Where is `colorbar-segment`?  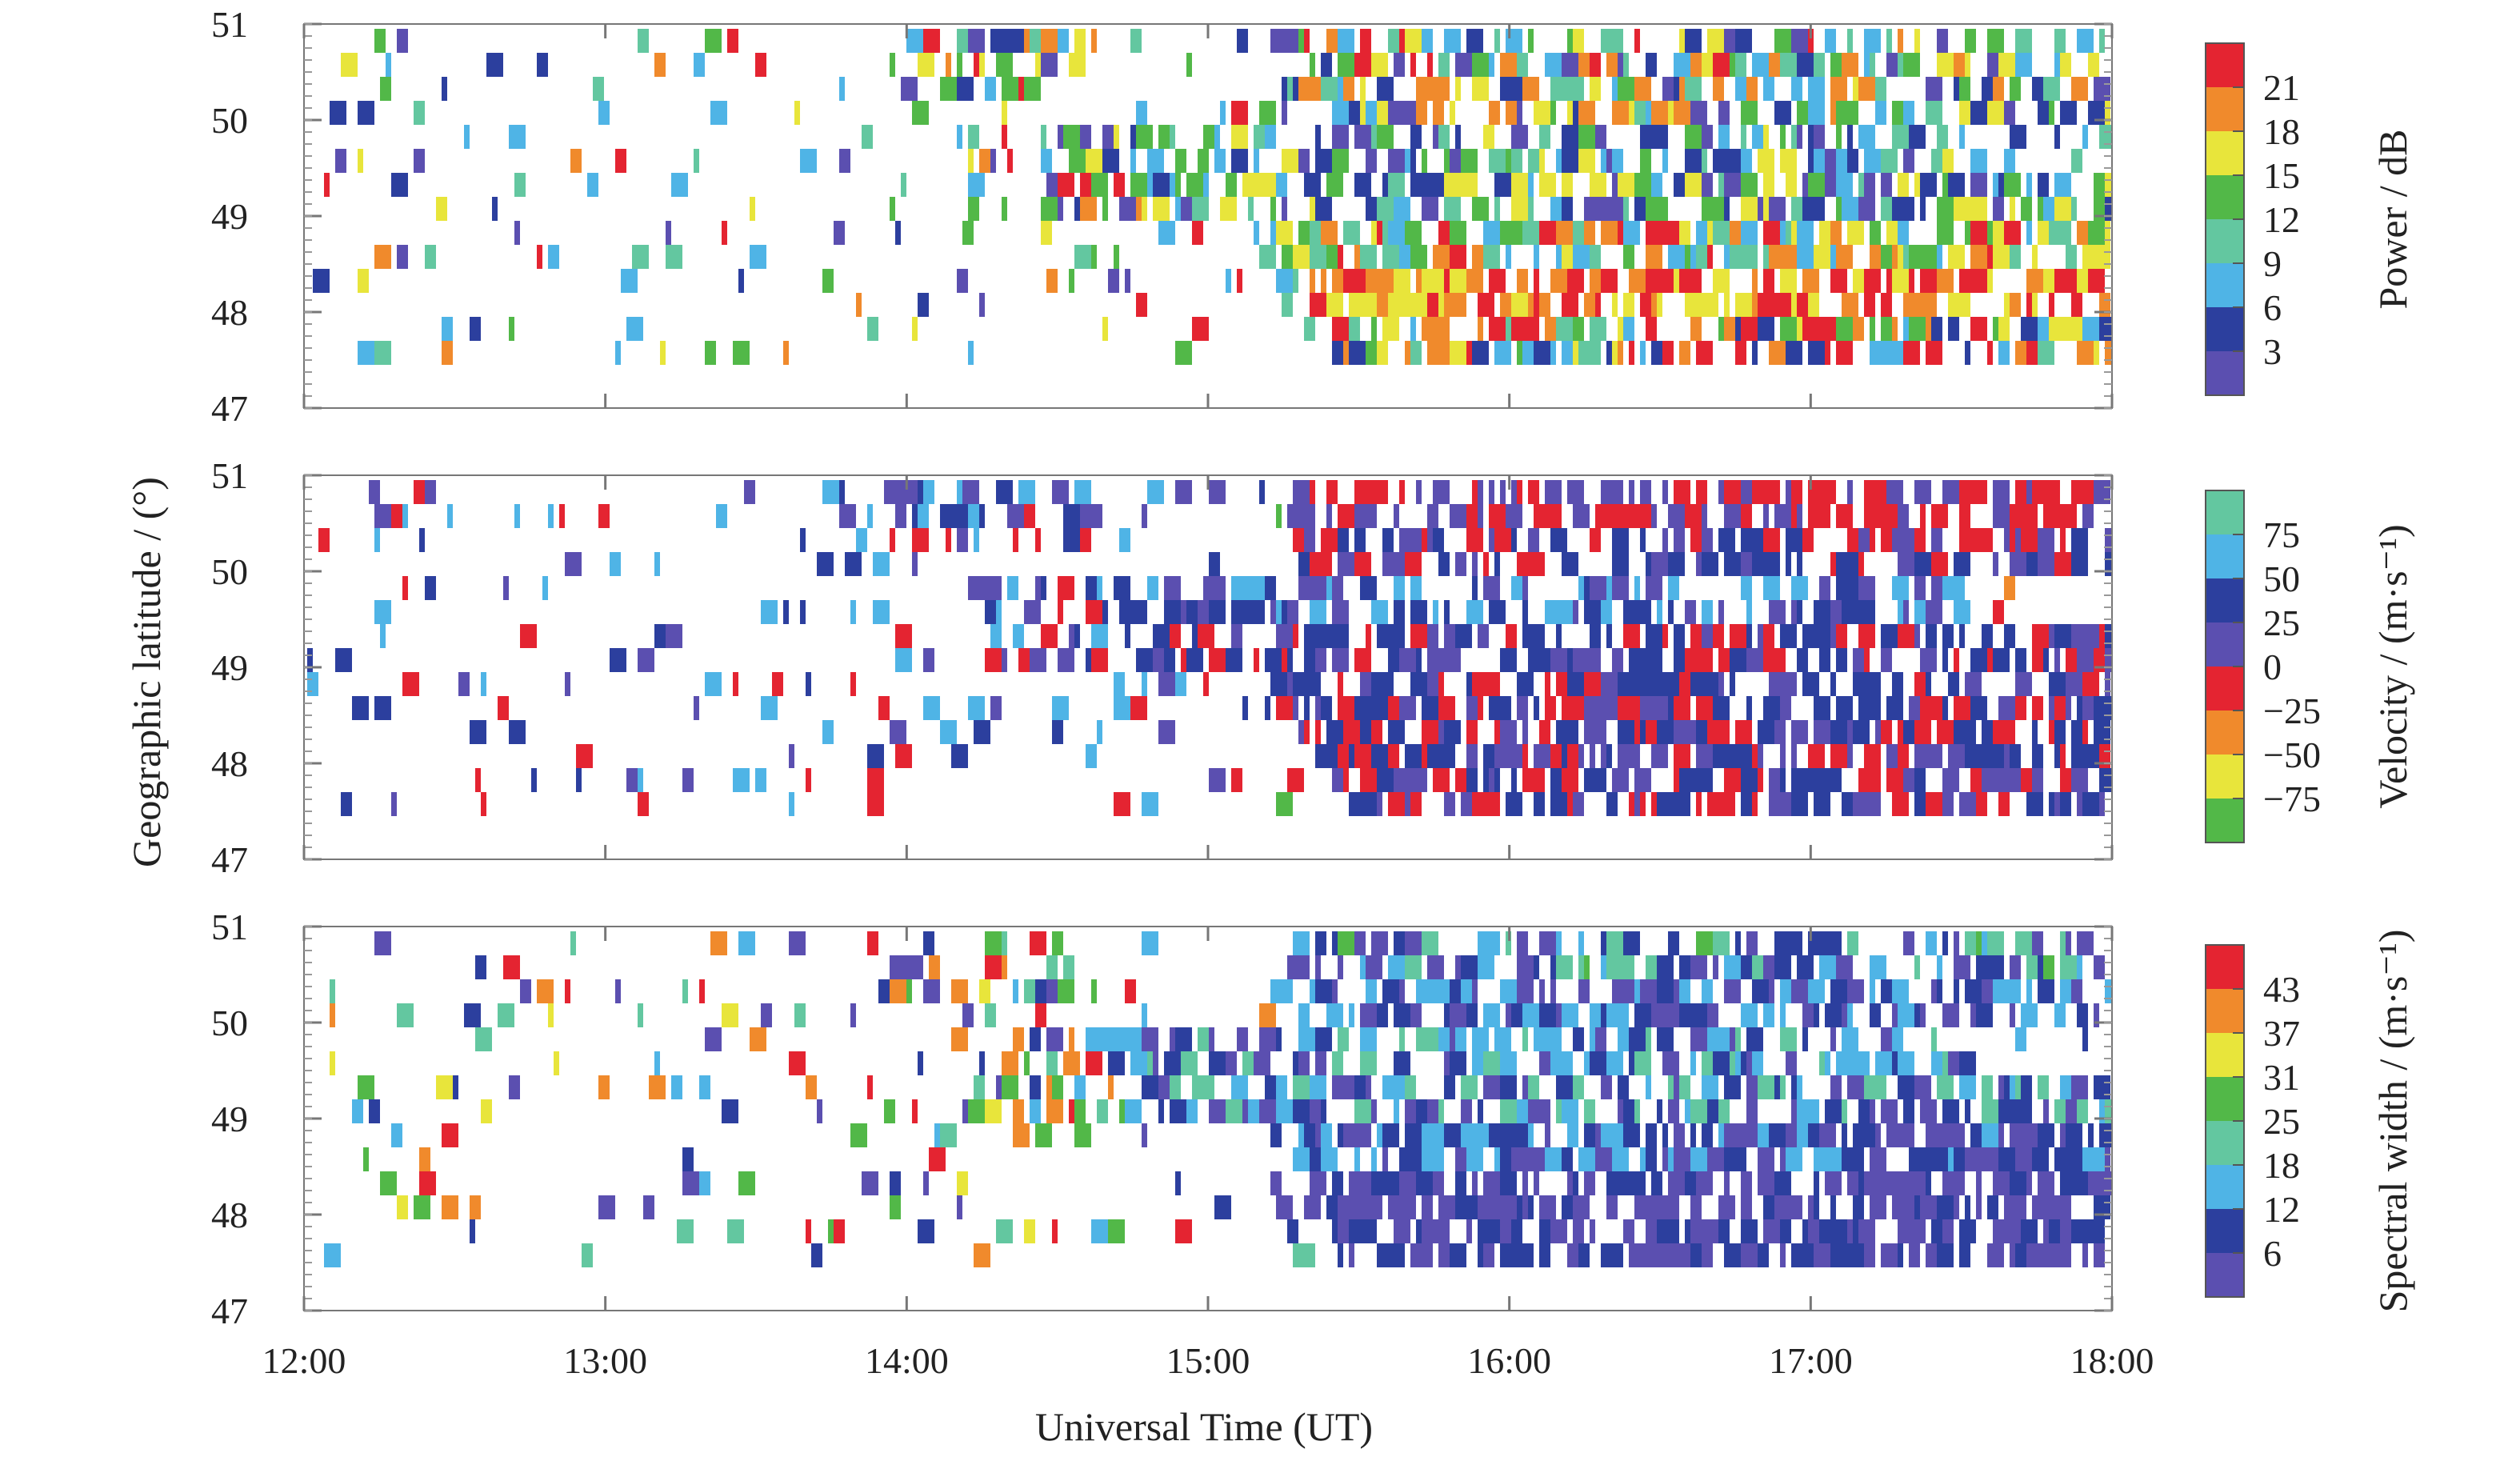 colorbar-segment is located at coordinates (2225, 688).